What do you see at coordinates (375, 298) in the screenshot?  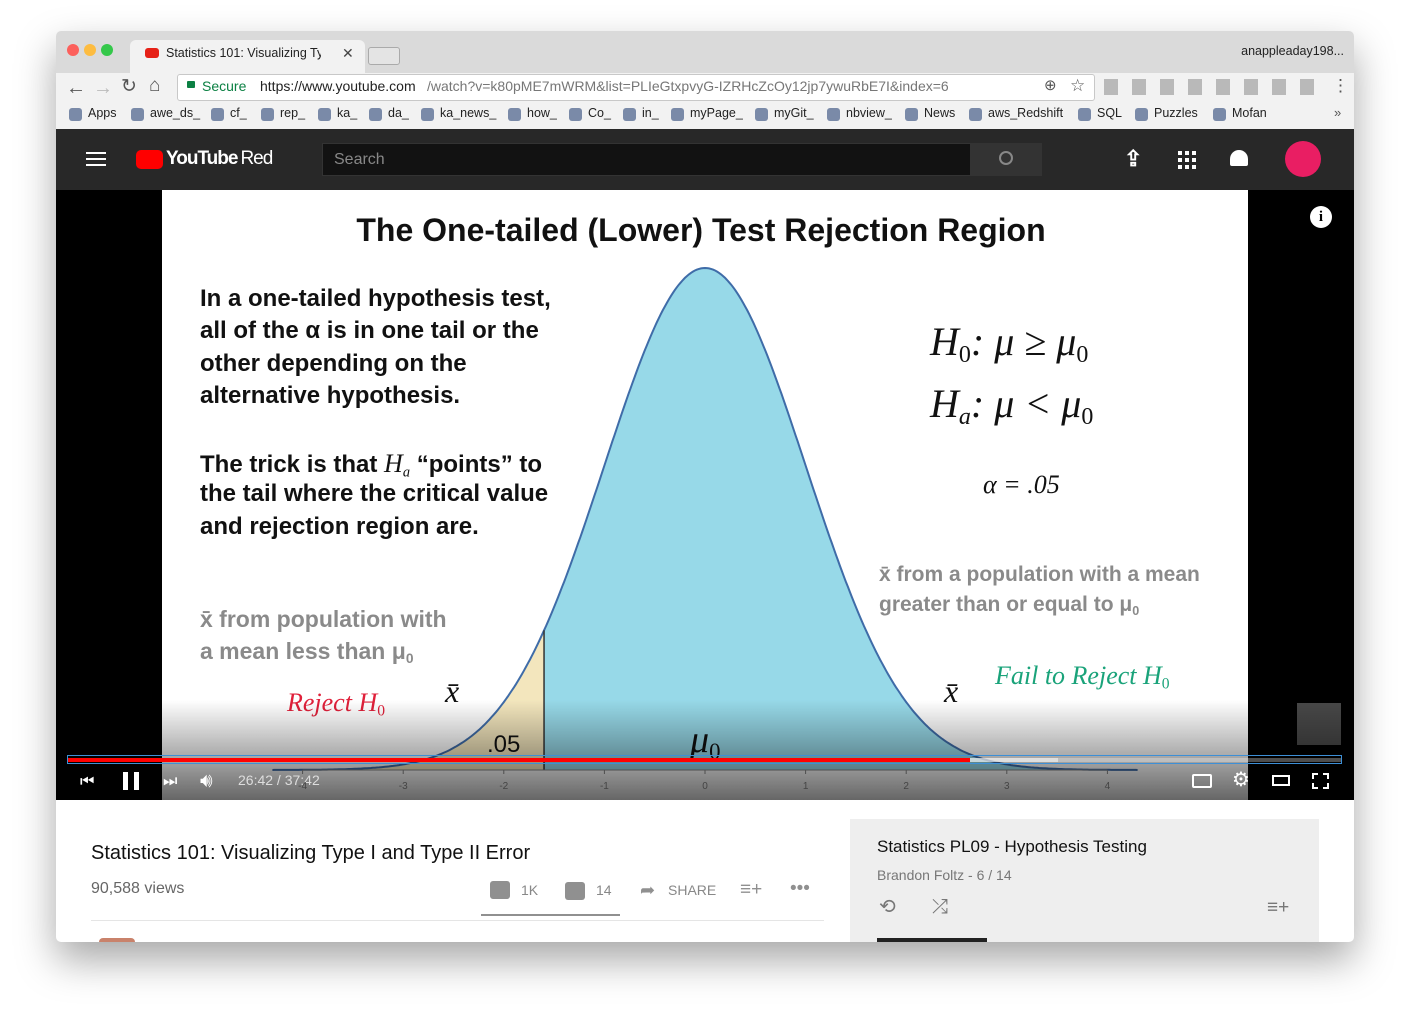 I see `intro-line: In a one-tailed hypothesis test,` at bounding box center [375, 298].